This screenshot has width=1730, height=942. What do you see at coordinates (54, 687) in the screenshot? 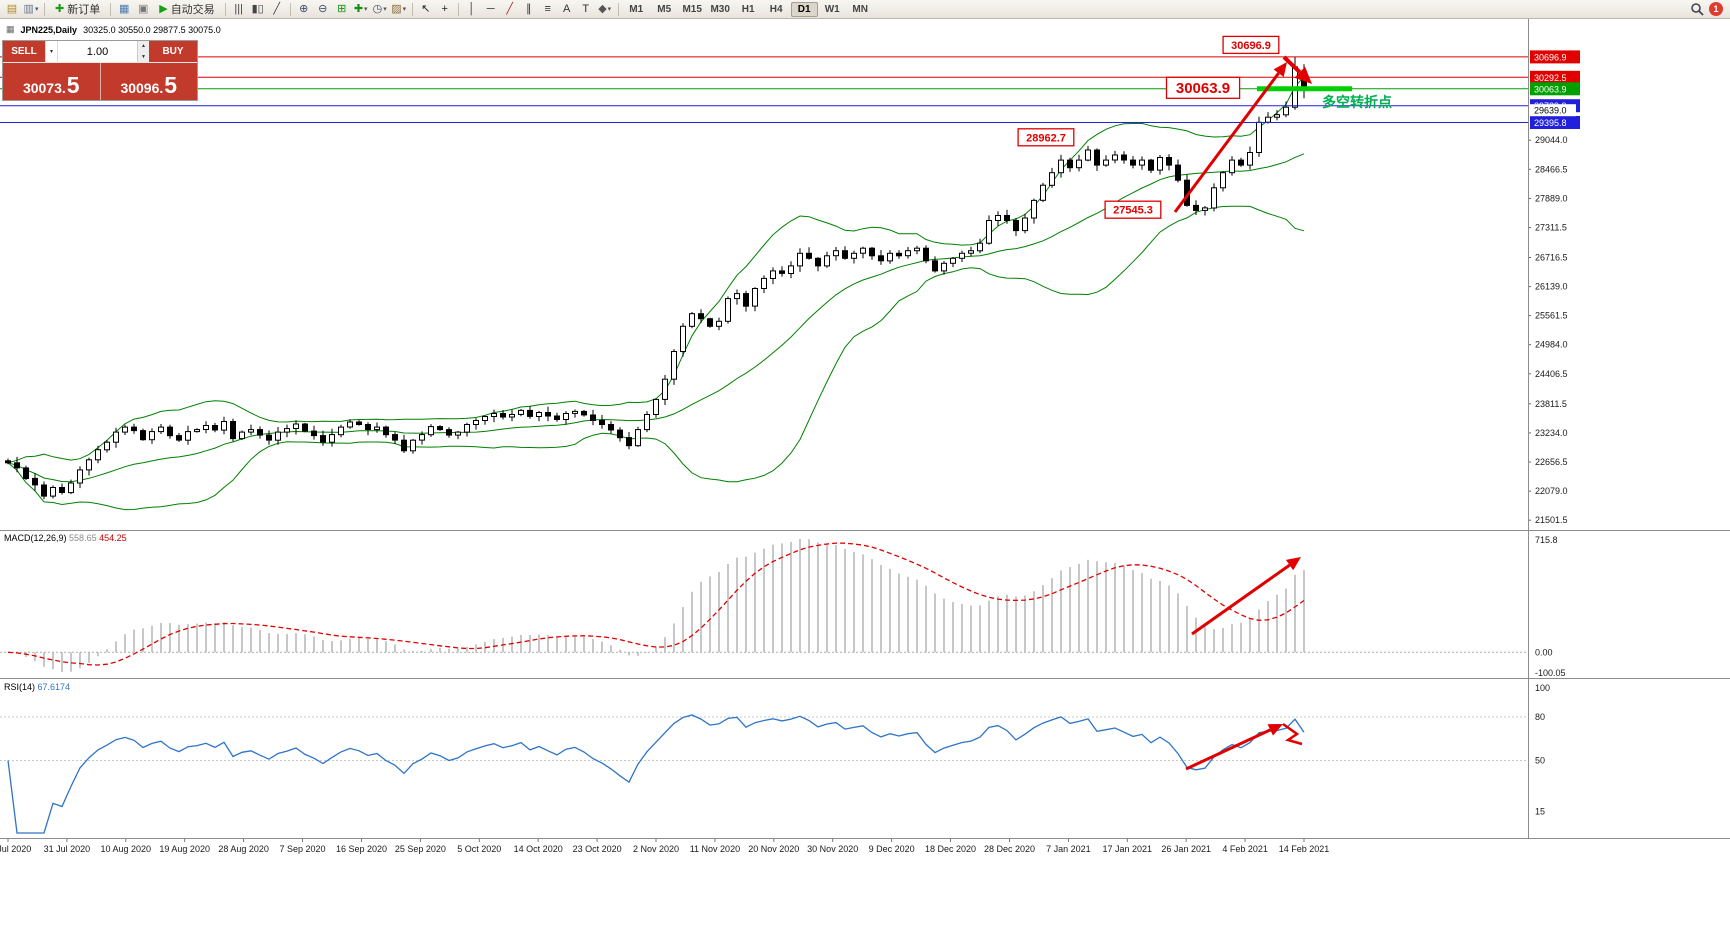
I see `rsi-value: 67.6174` at bounding box center [54, 687].